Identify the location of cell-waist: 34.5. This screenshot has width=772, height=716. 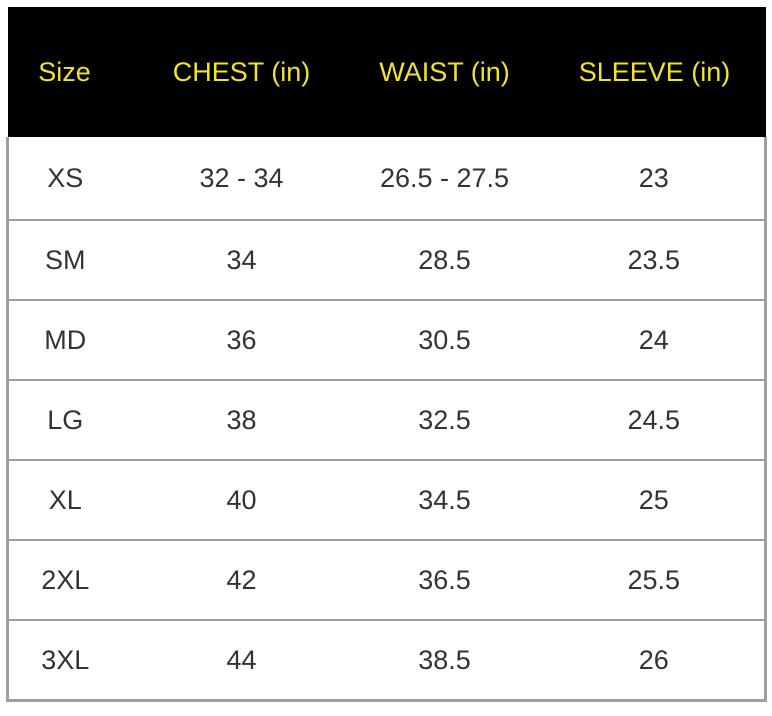
(444, 499).